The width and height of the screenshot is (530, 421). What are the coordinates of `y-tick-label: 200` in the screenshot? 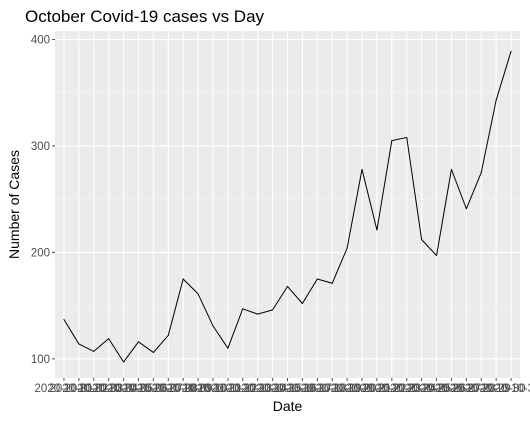 It's located at (40, 253).